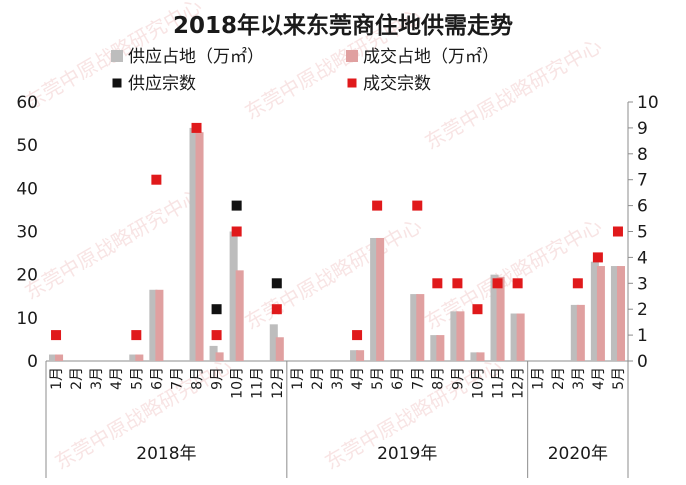  Describe the element at coordinates (578, 454) in the screenshot. I see `x-group-year-label: 2020年` at that location.